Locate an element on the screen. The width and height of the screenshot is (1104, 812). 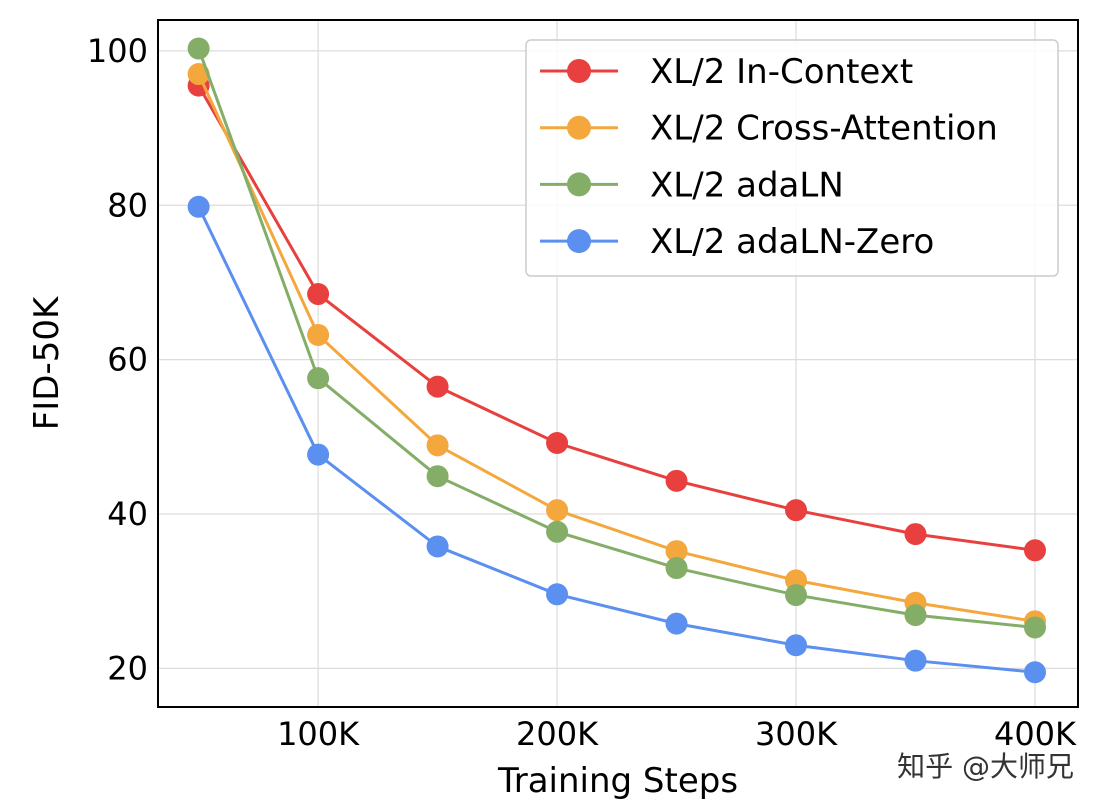
x-axis-title: Training Steps is located at coordinates (617, 781).